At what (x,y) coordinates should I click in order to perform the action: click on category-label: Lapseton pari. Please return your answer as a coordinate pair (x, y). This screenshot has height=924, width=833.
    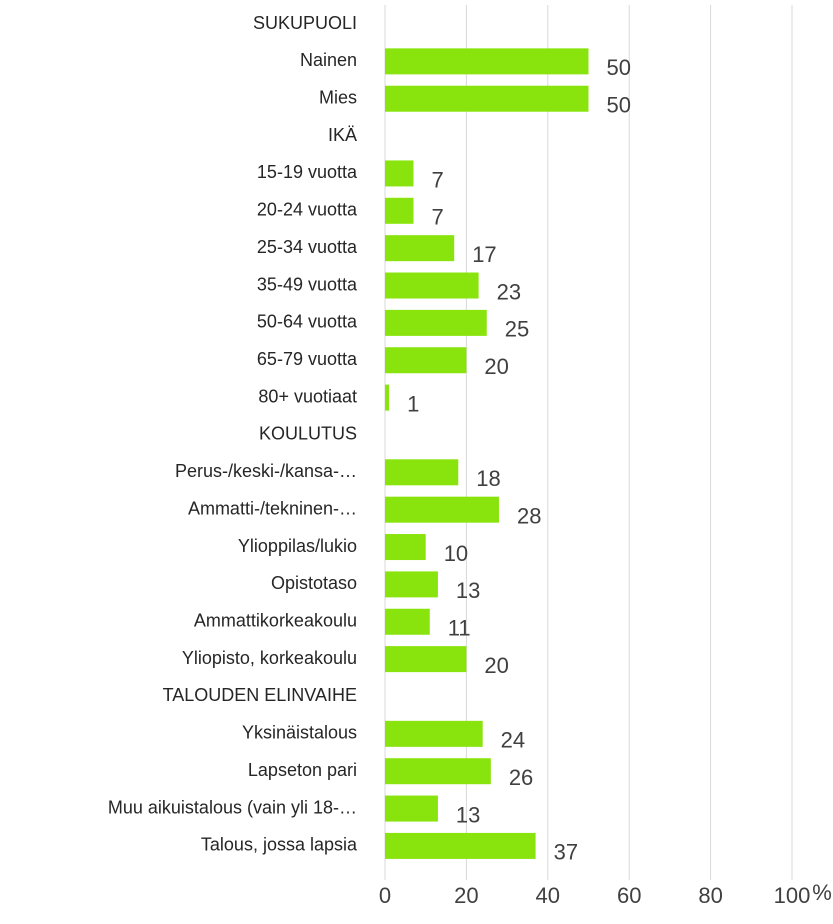
    Looking at the image, I should click on (302, 770).